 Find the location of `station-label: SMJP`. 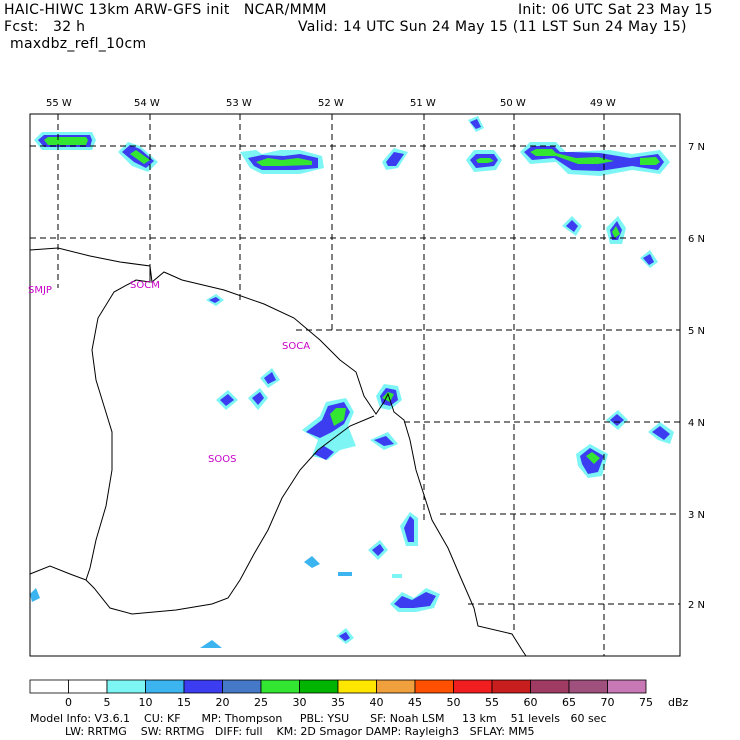

station-label: SMJP is located at coordinates (40, 290).